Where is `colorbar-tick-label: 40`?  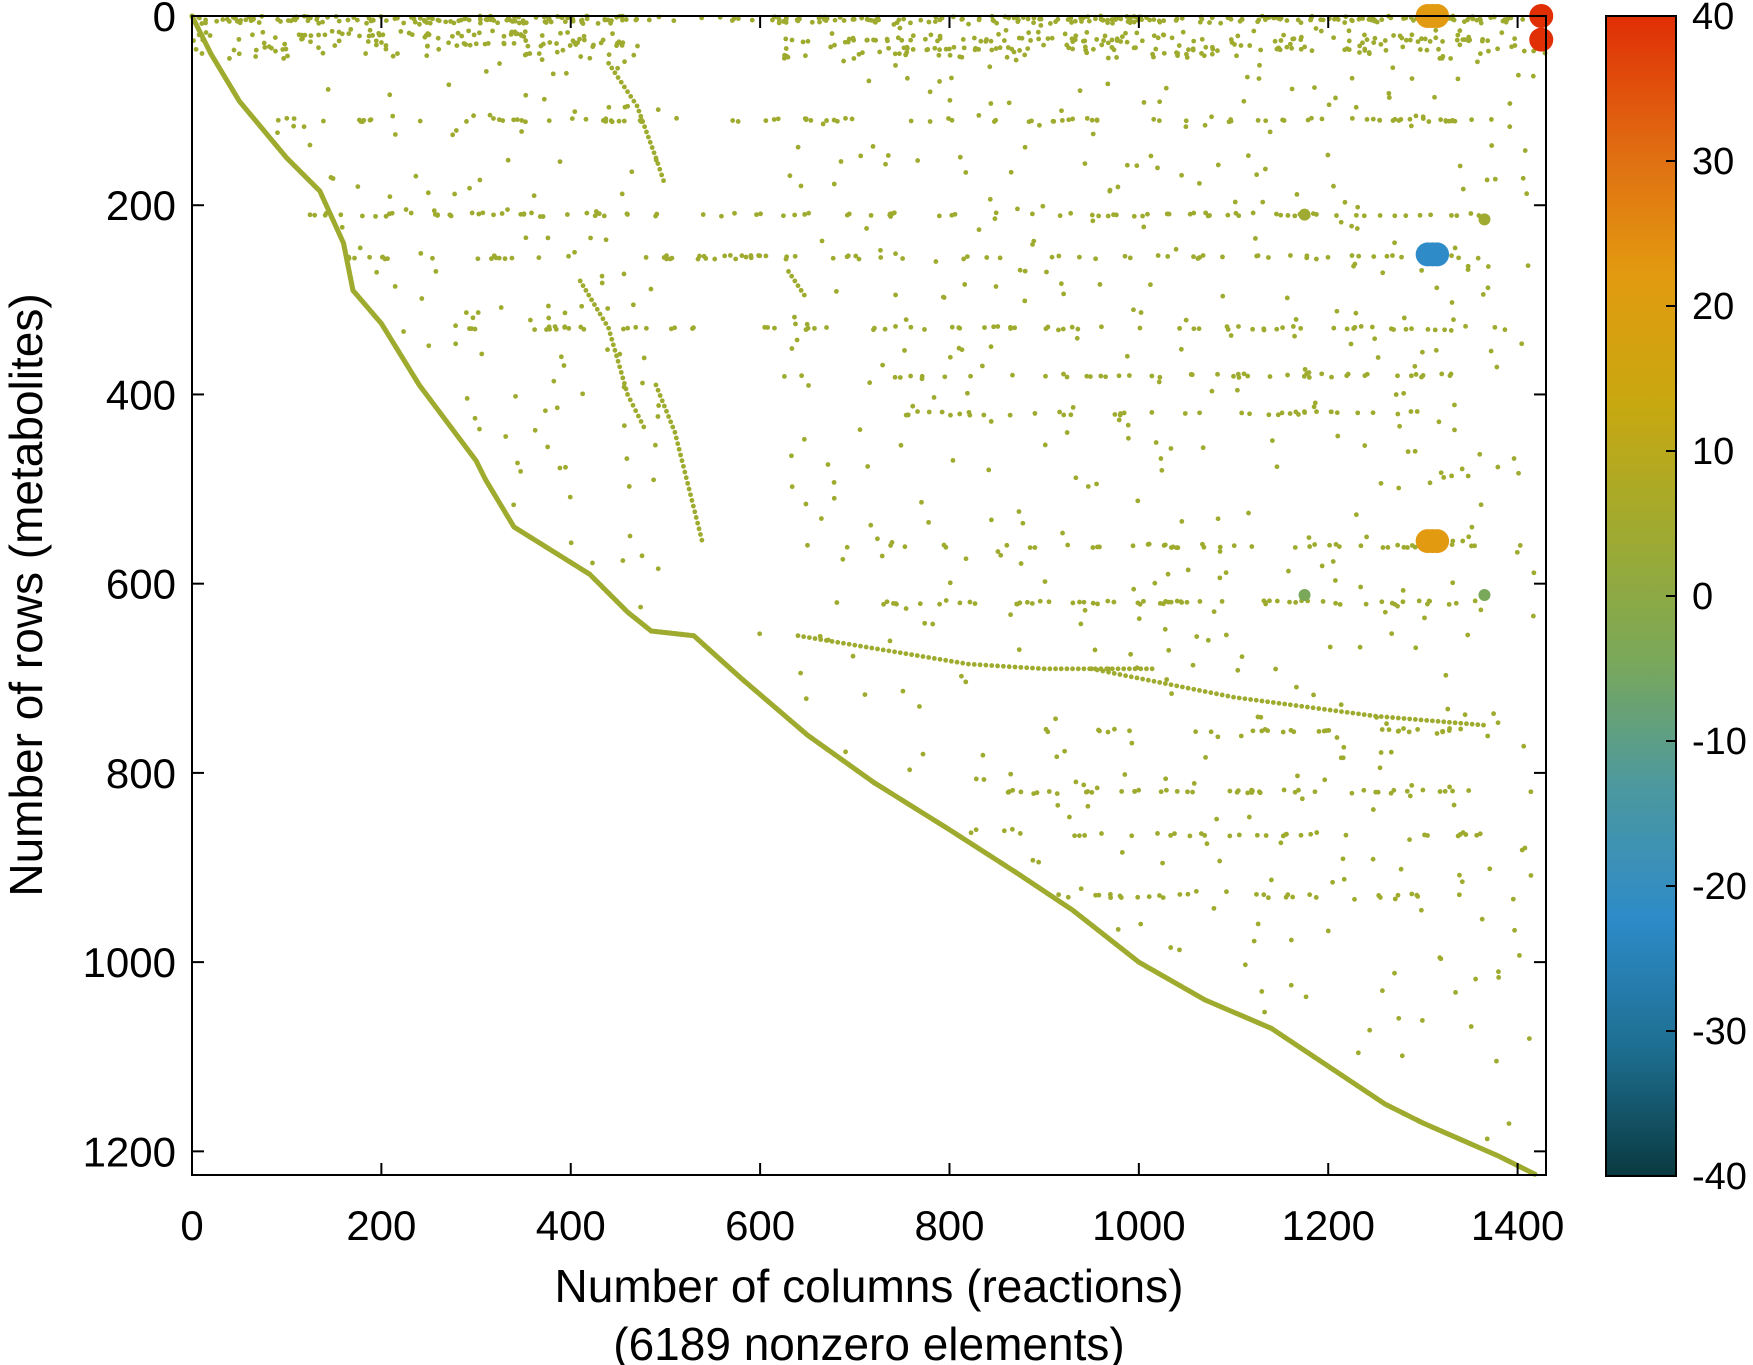
colorbar-tick-label: 40 is located at coordinates (1713, 19).